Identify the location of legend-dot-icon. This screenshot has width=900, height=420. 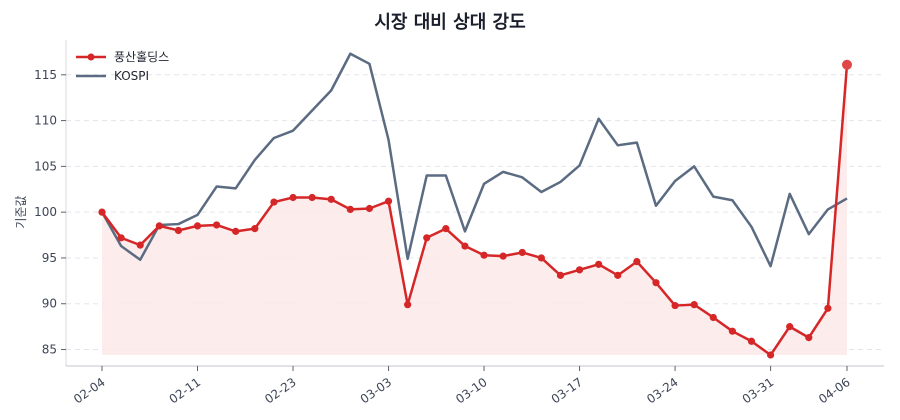
(91, 57).